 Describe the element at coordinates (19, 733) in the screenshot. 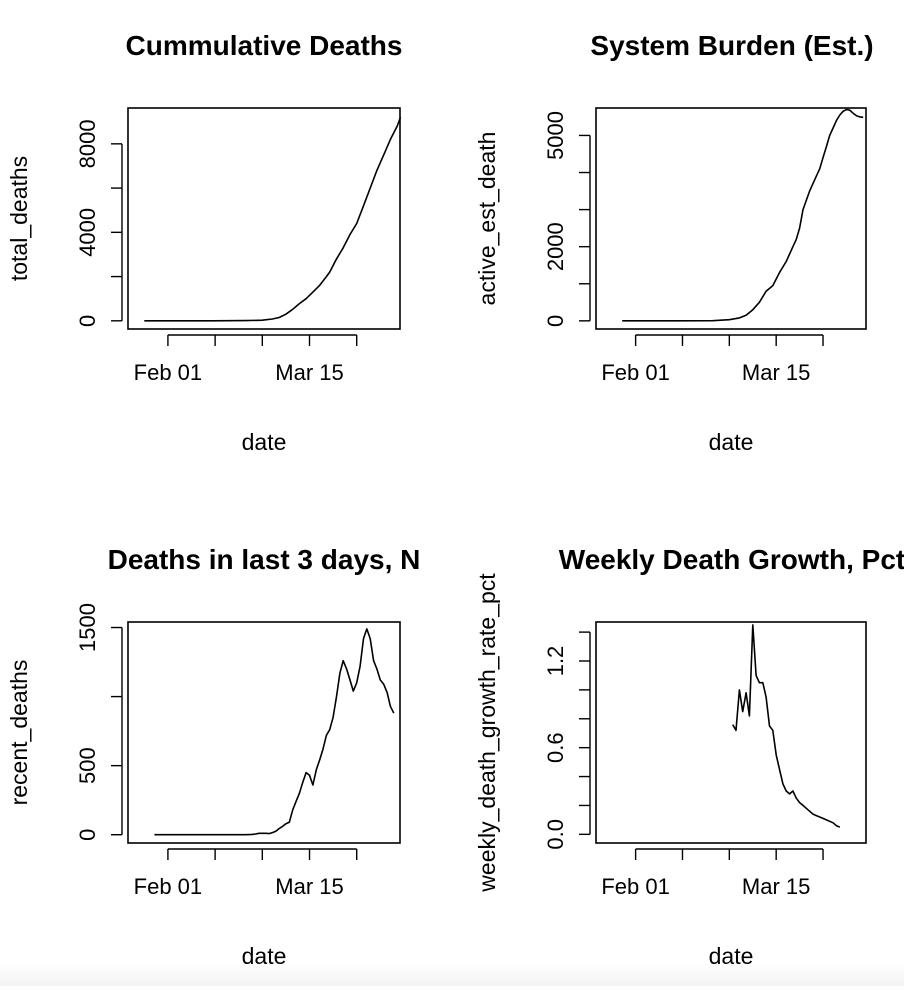

I see `y-axis-label: recent_deaths` at that location.